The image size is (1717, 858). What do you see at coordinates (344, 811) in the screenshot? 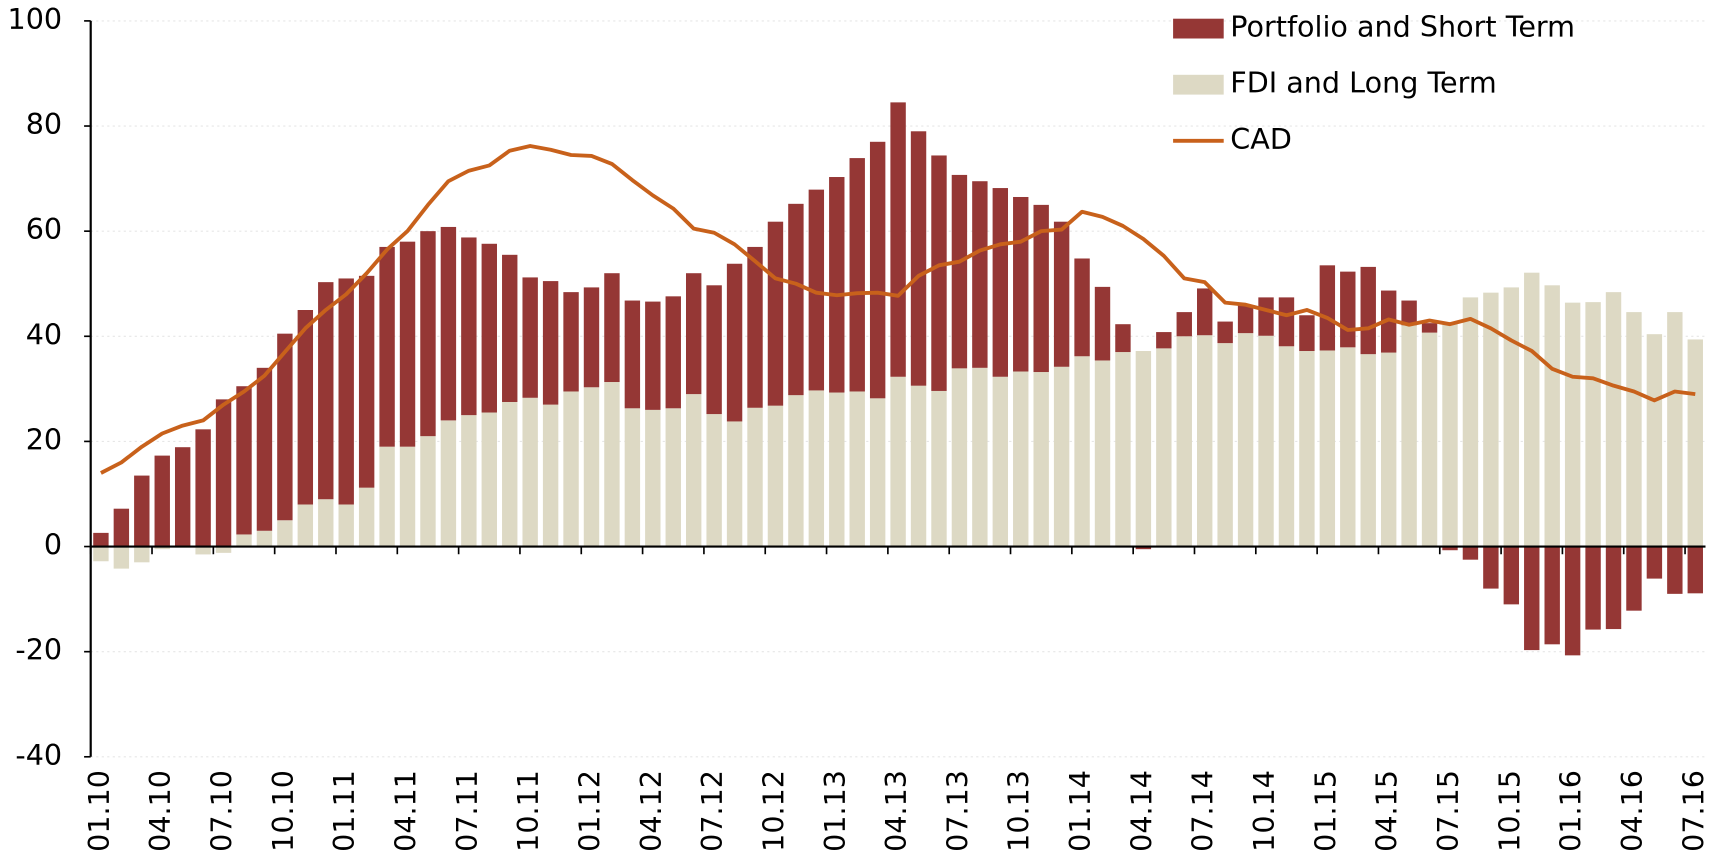
I see `x-tick-label: 01.11` at bounding box center [344, 811].